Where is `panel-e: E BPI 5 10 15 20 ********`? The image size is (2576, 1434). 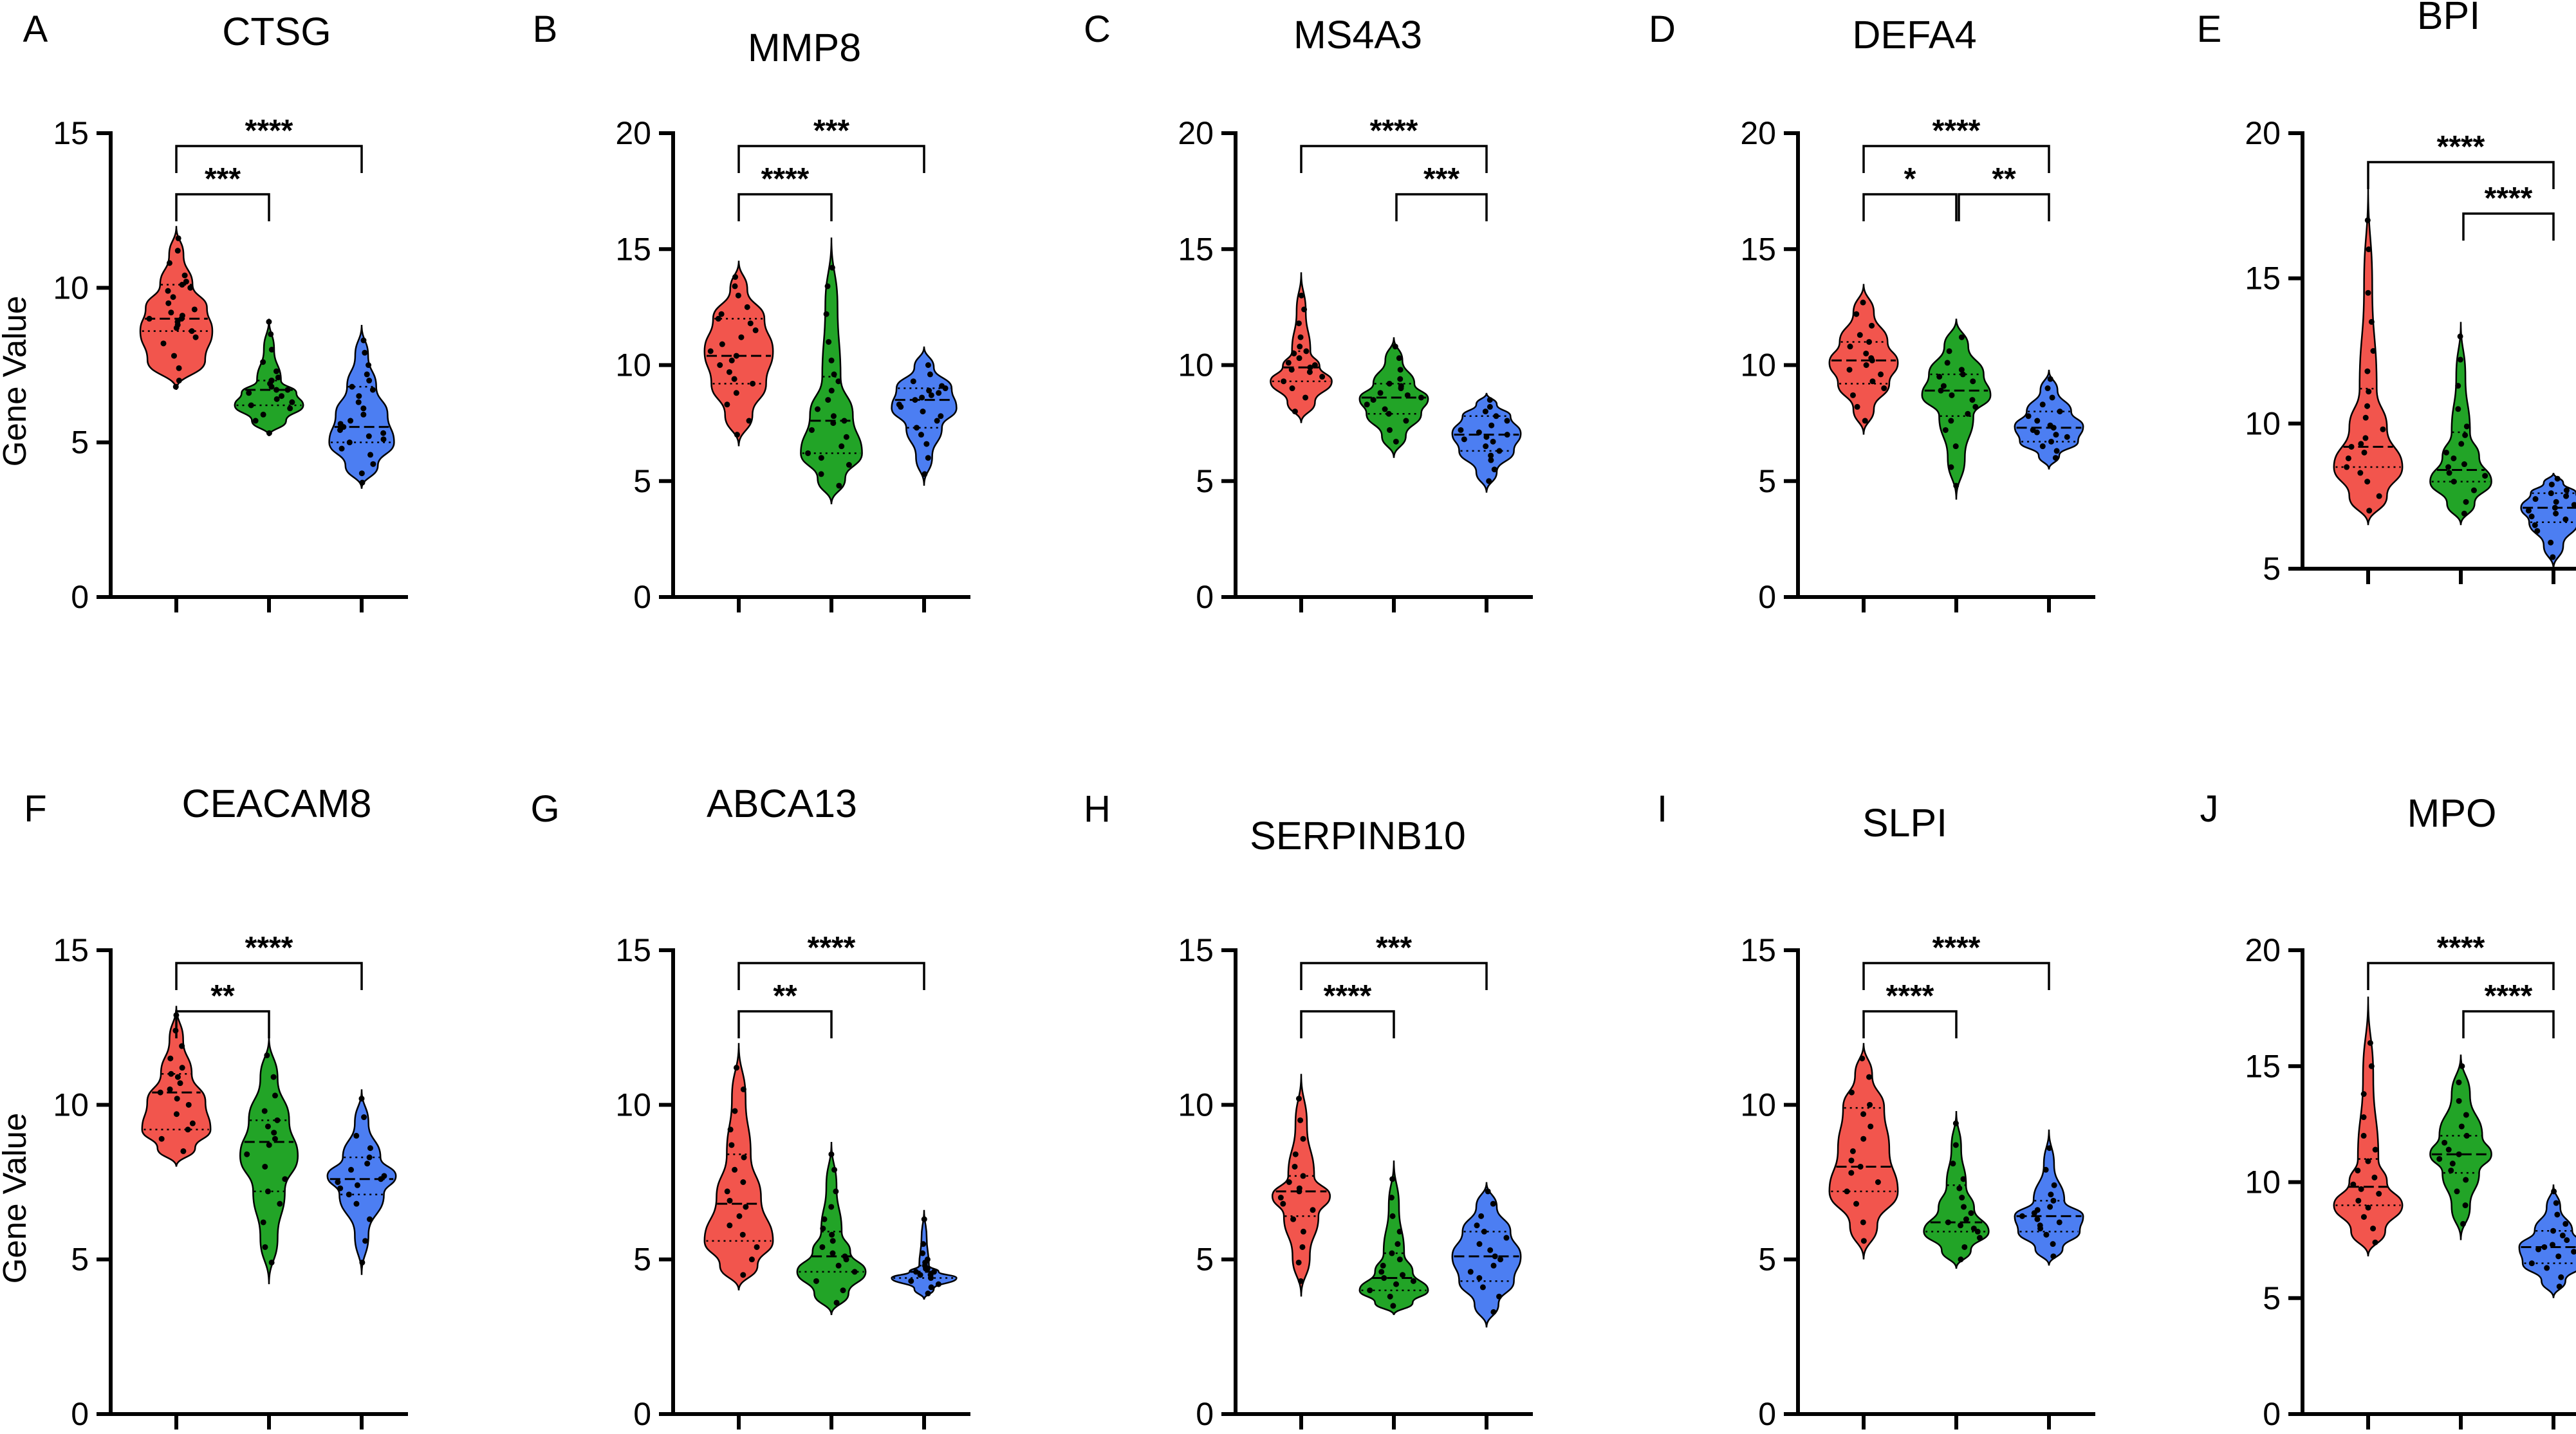
panel-e: E BPI 5 10 15 20 ******** is located at coordinates (2386, 293).